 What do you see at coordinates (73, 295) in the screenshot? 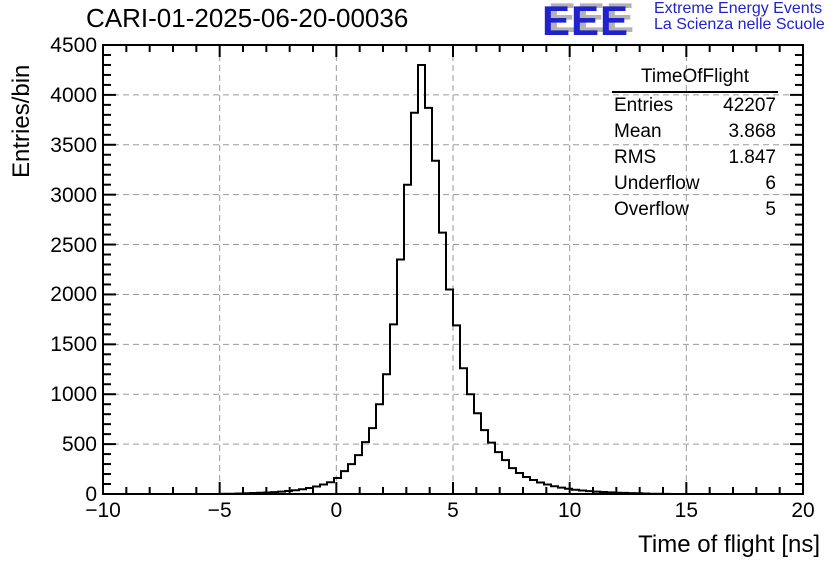
I see `y-tick-label: 2000` at bounding box center [73, 295].